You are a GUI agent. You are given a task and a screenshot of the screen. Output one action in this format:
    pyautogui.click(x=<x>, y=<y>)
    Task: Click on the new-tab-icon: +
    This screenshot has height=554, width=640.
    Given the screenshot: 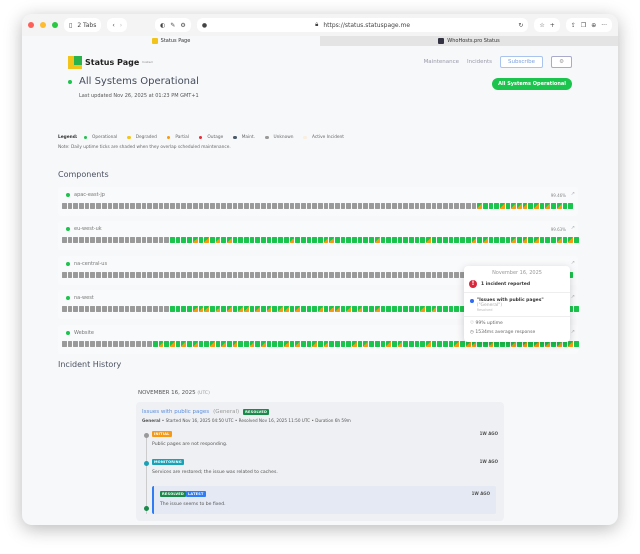 What is the action you would take?
    pyautogui.click(x=552, y=25)
    